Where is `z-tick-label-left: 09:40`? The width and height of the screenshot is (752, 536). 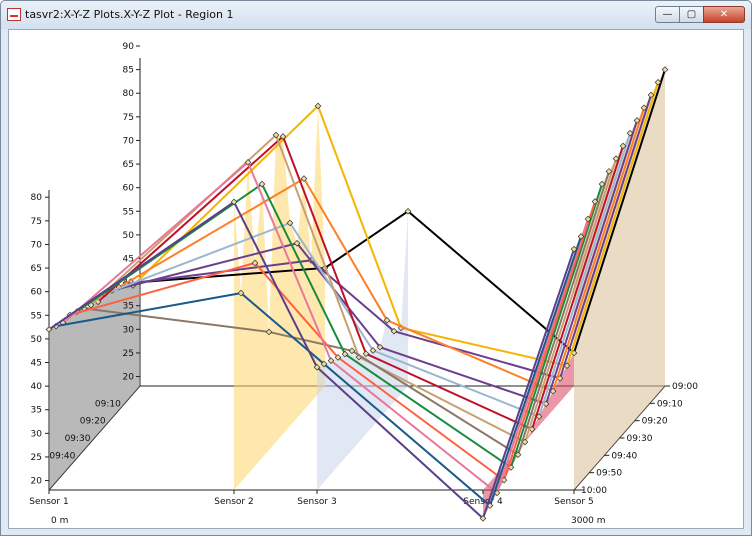 z-tick-label-left: 09:40 is located at coordinates (62, 456).